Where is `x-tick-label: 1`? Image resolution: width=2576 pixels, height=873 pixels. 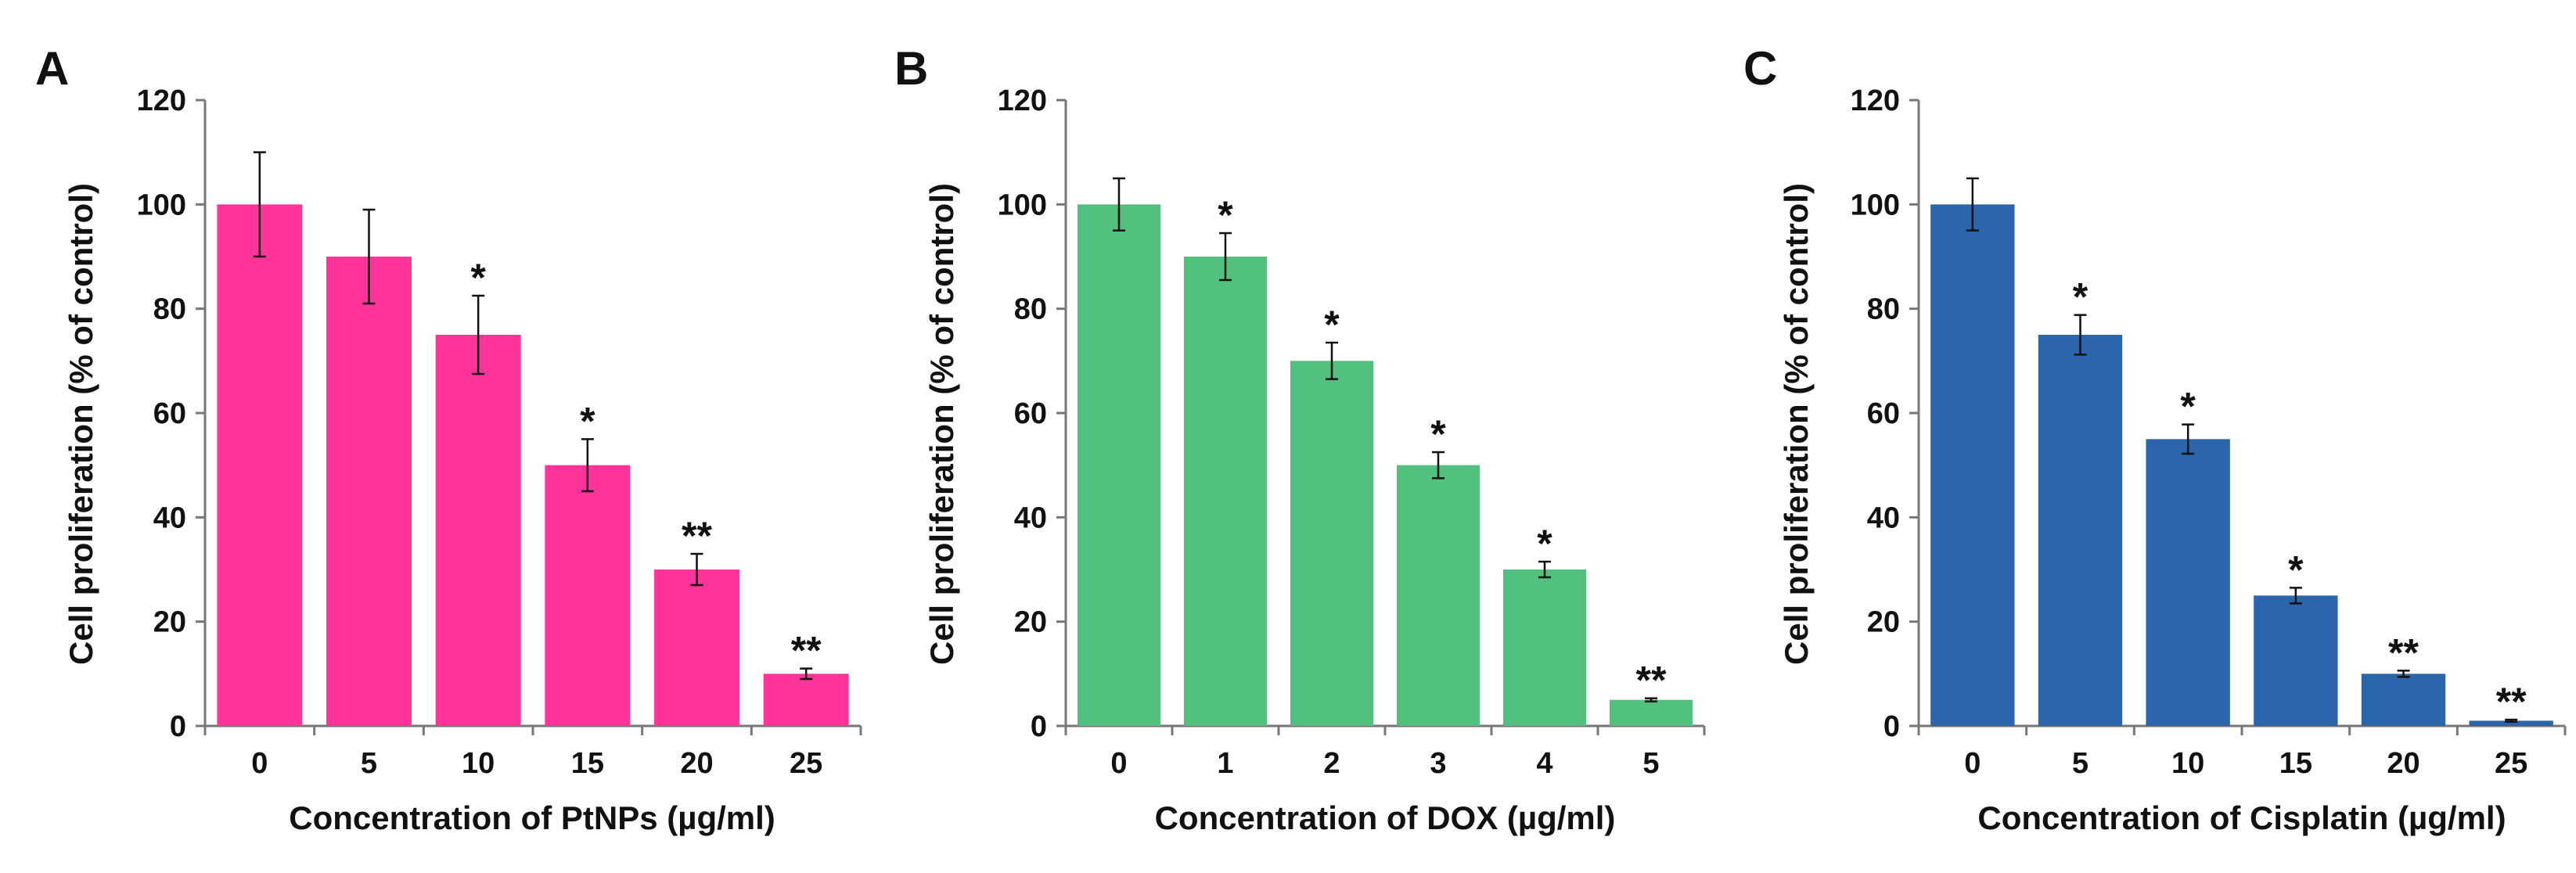 x-tick-label: 1 is located at coordinates (1225, 763).